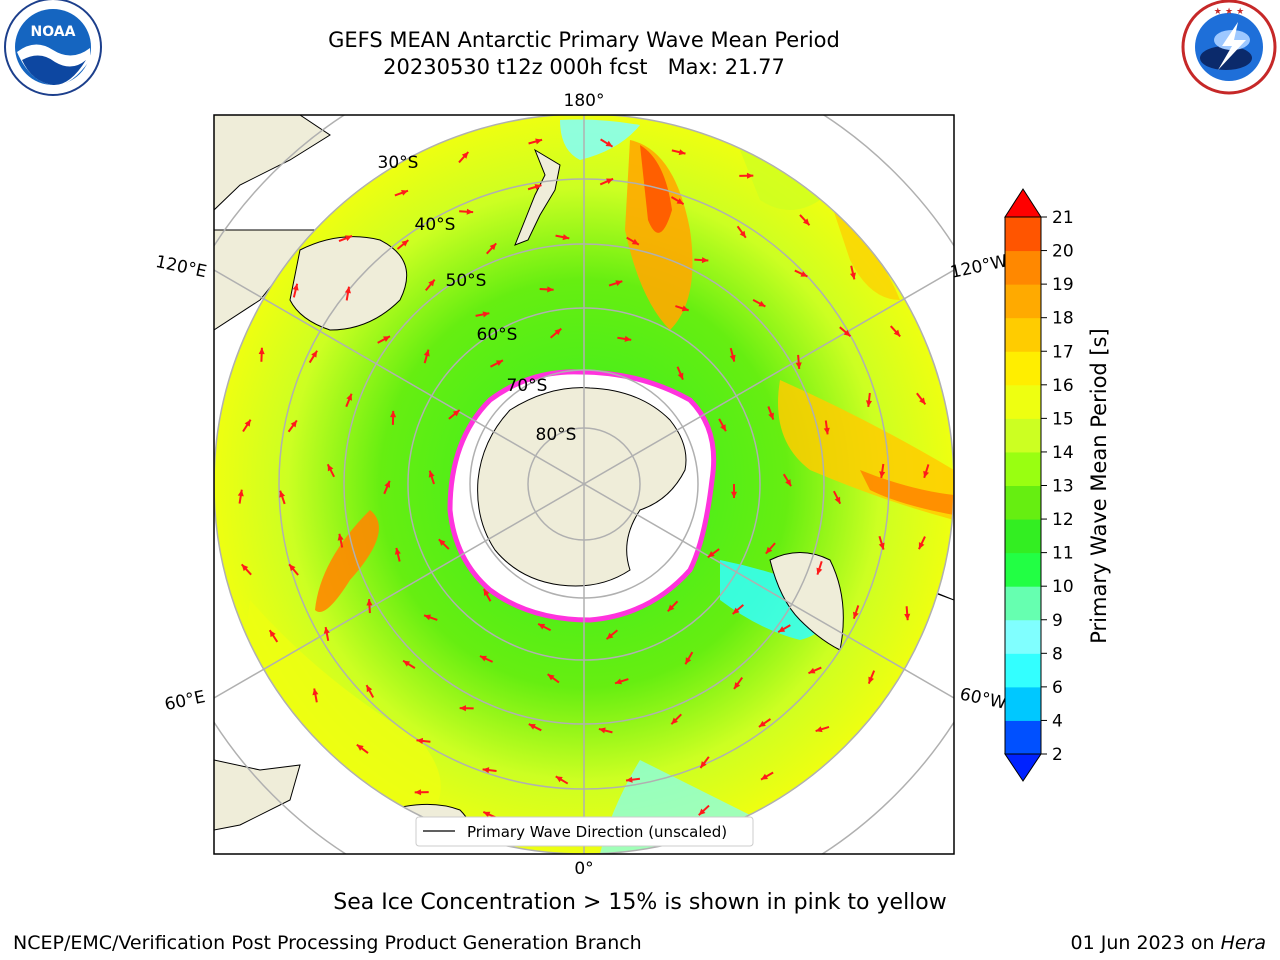 Image resolution: width=1280 pixels, height=960 pixels. I want to click on lat-label-60s: 60°S, so click(497, 335).